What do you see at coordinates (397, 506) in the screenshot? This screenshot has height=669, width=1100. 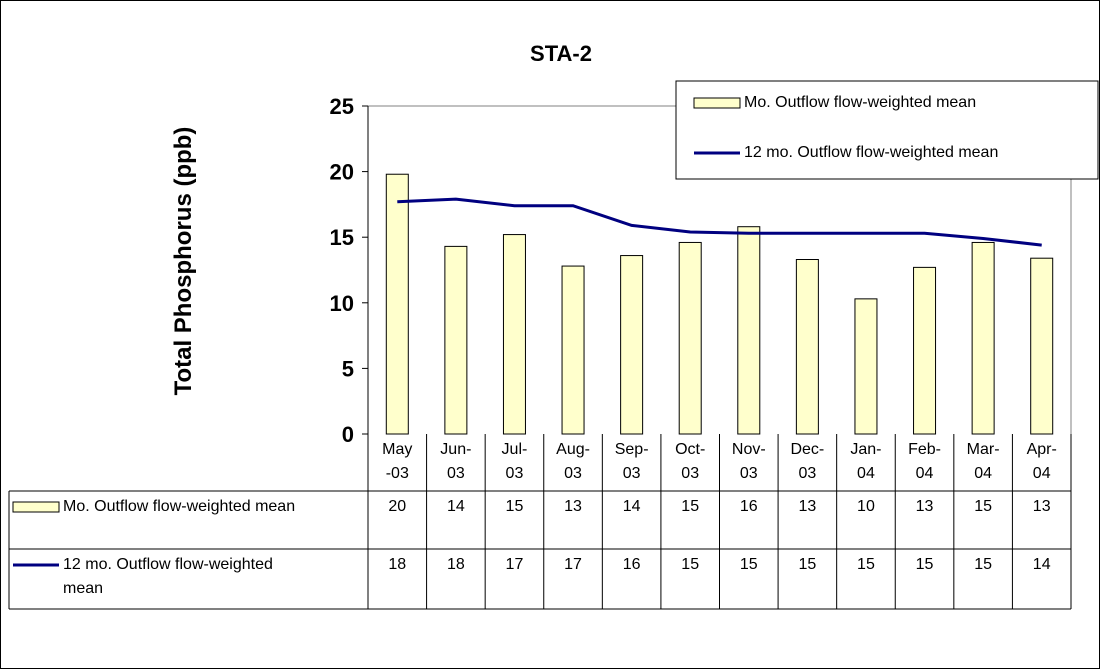 I see `table-value: 20` at bounding box center [397, 506].